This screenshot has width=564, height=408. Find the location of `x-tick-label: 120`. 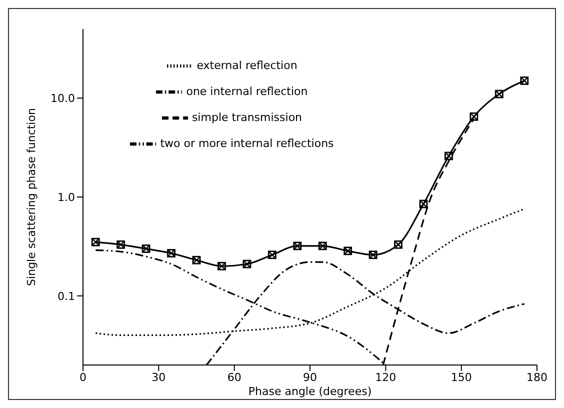

x-tick-label: 120 is located at coordinates (385, 377).